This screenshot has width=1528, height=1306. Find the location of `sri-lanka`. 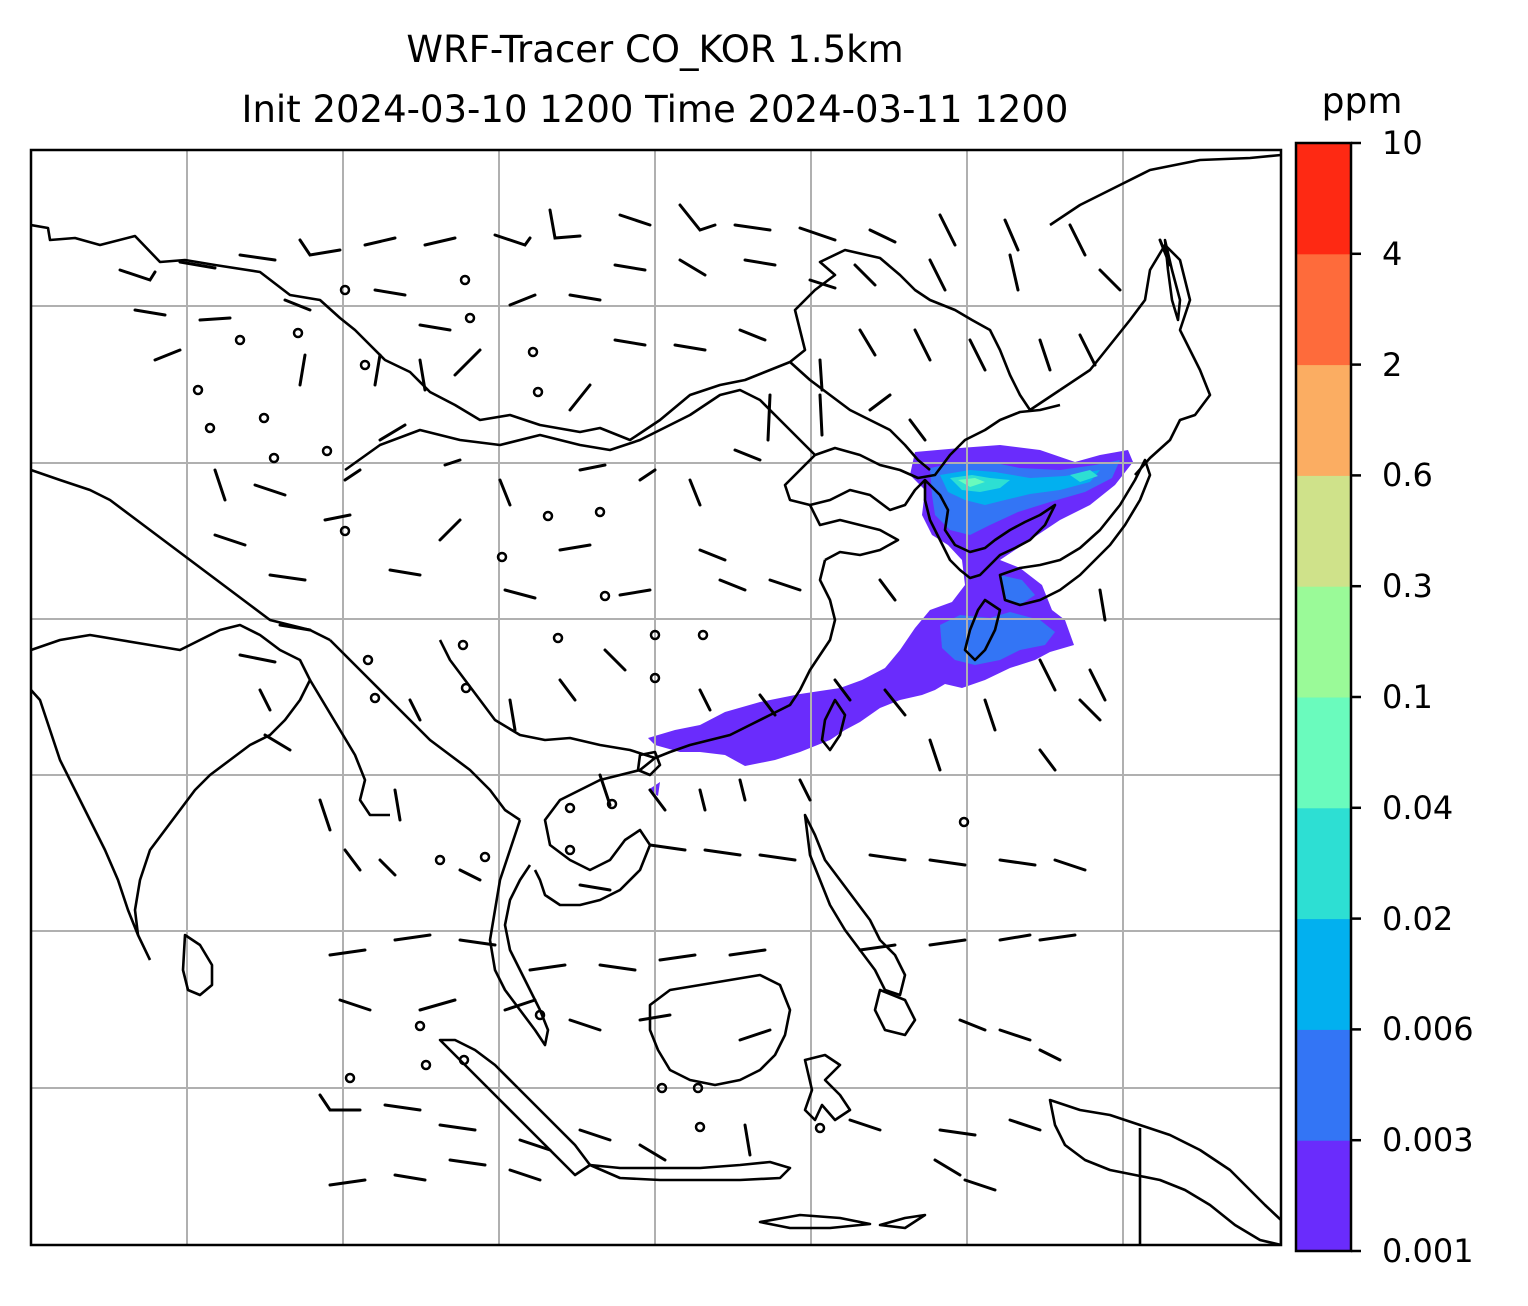

sri-lanka is located at coordinates (197, 965).